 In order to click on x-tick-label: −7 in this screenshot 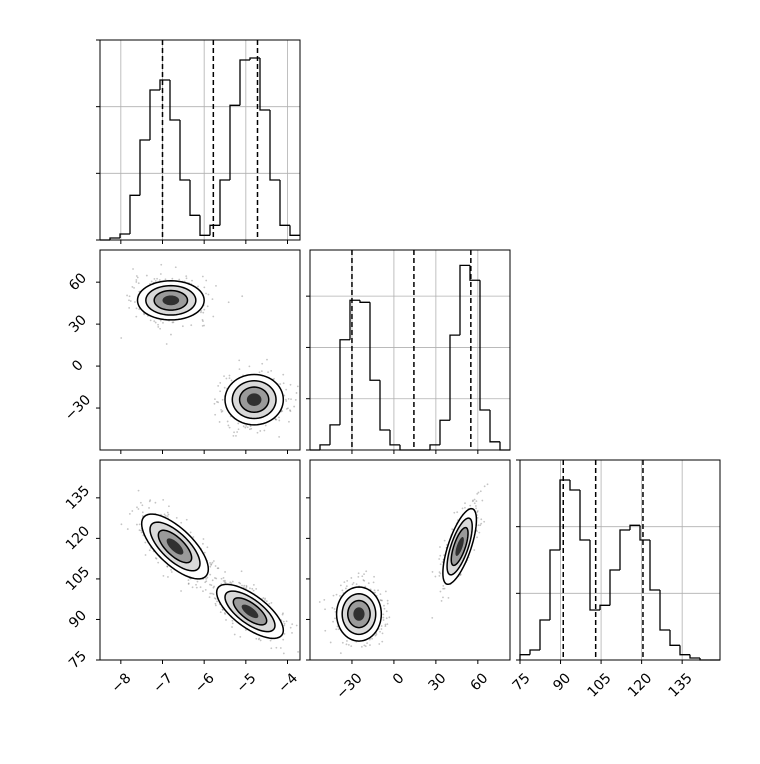, I will do `click(163, 683)`.